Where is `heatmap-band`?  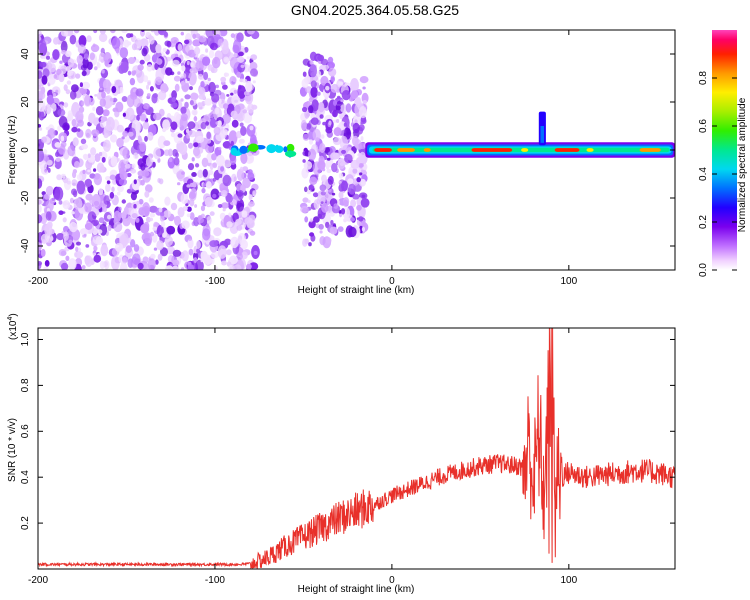 heatmap-band is located at coordinates (525, 150).